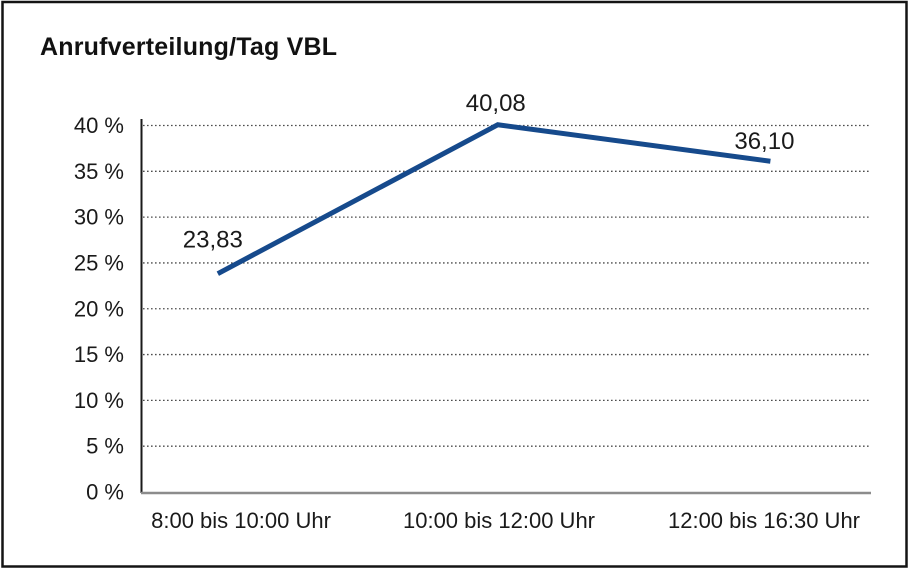 The height and width of the screenshot is (576, 915). I want to click on y-axis-tick-label: 30 %, so click(99, 217).